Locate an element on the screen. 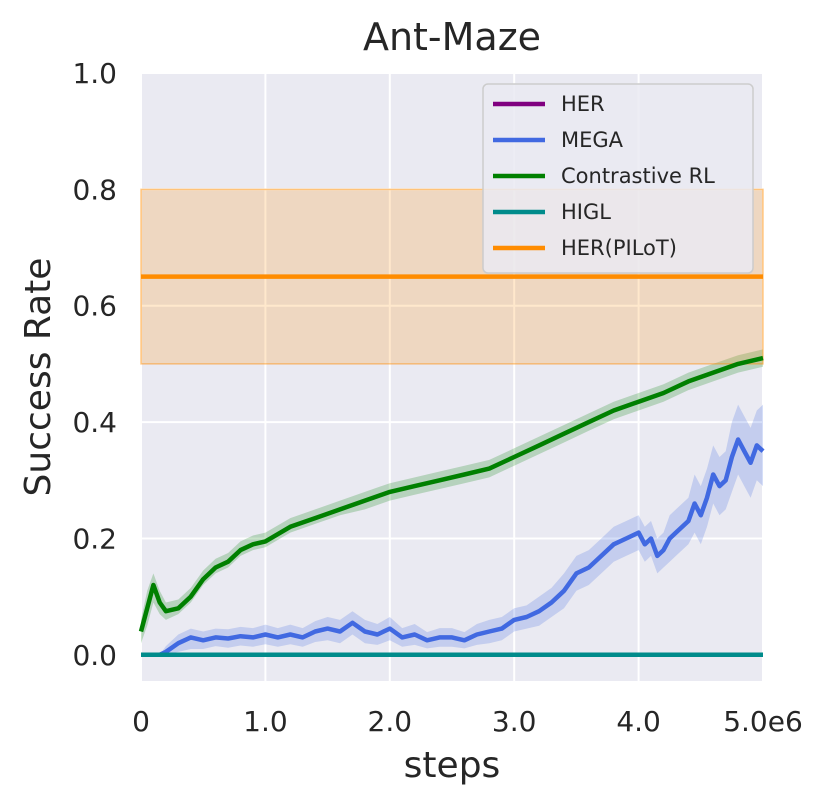 This screenshot has height=801, width=829. y-tick-label-4: 0.8 is located at coordinates (94, 189).